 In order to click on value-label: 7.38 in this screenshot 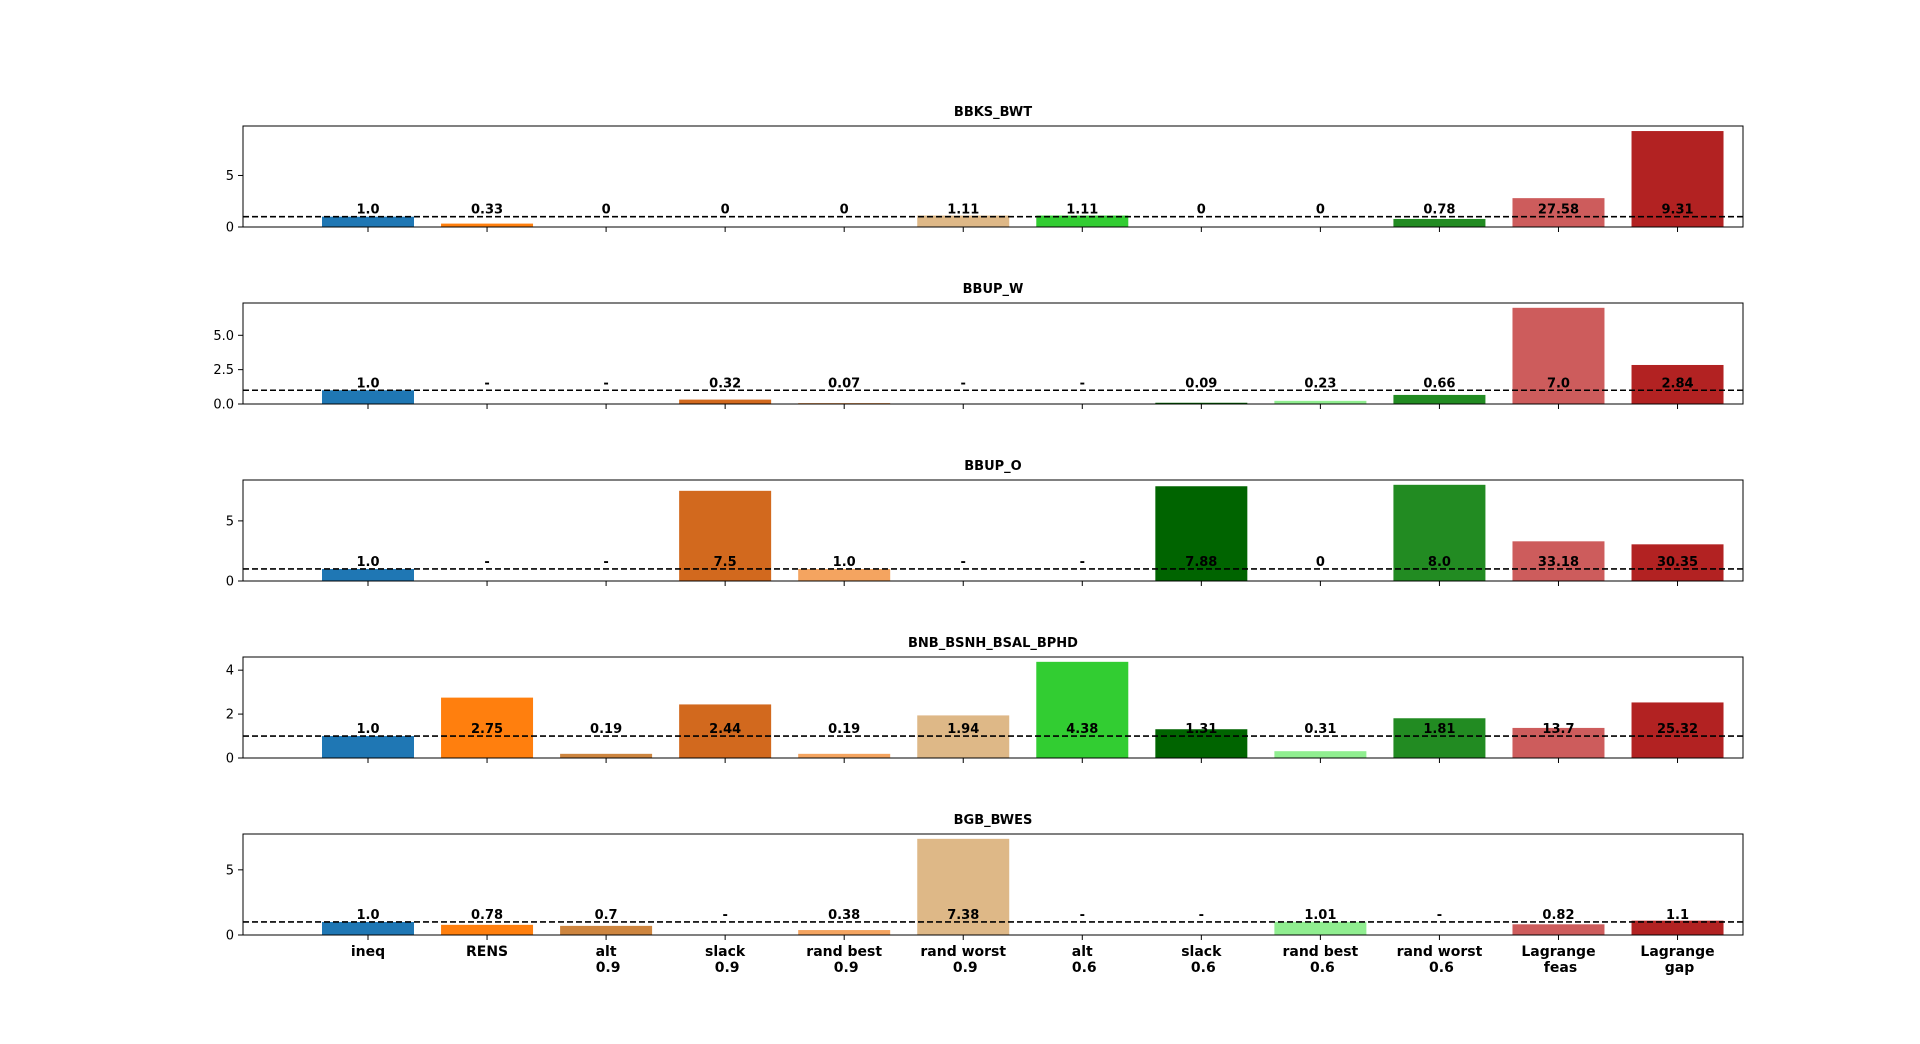, I will do `click(963, 915)`.